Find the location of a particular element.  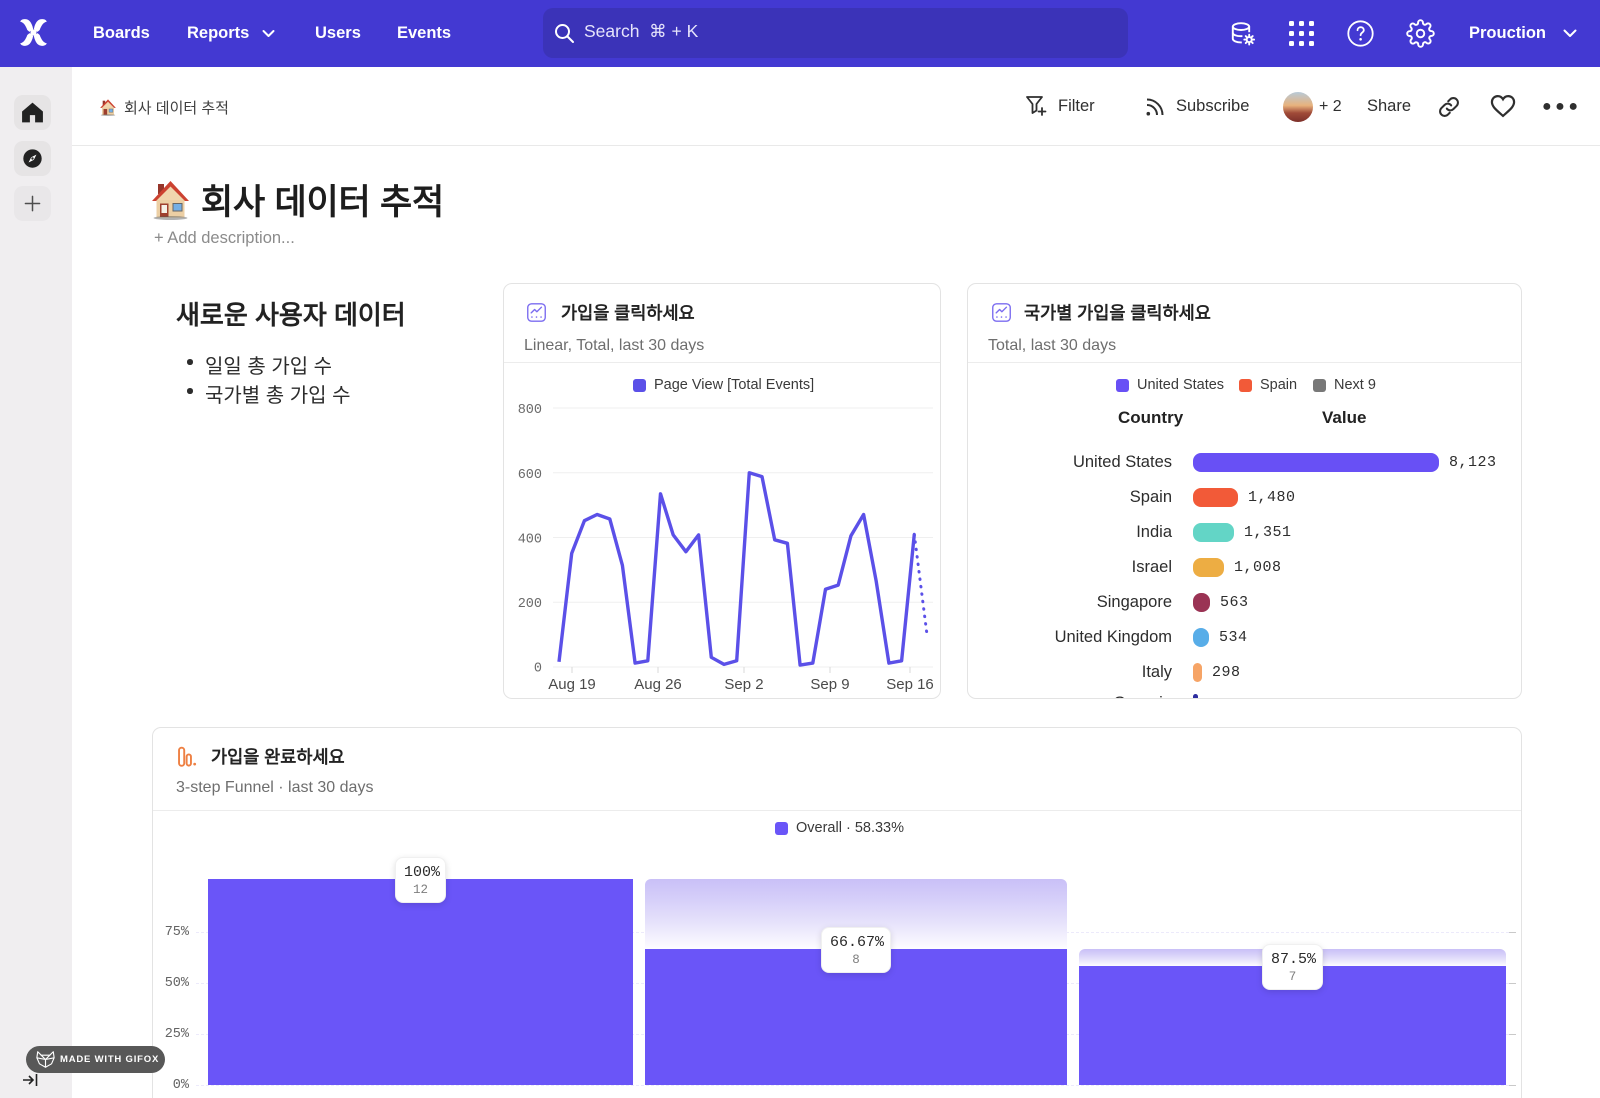

svg-text: 0 is located at coordinates (538, 669).